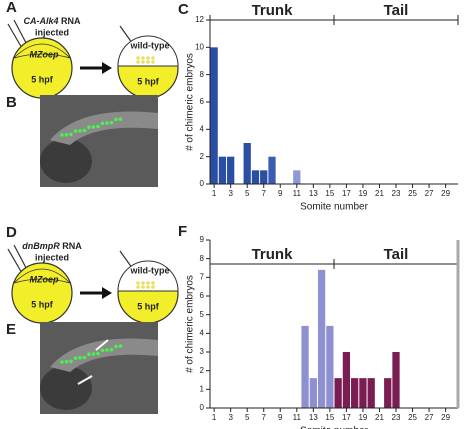  What do you see at coordinates (190, 324) in the screenshot?
I see `y-axis-label: # of chimeric embryos` at bounding box center [190, 324].